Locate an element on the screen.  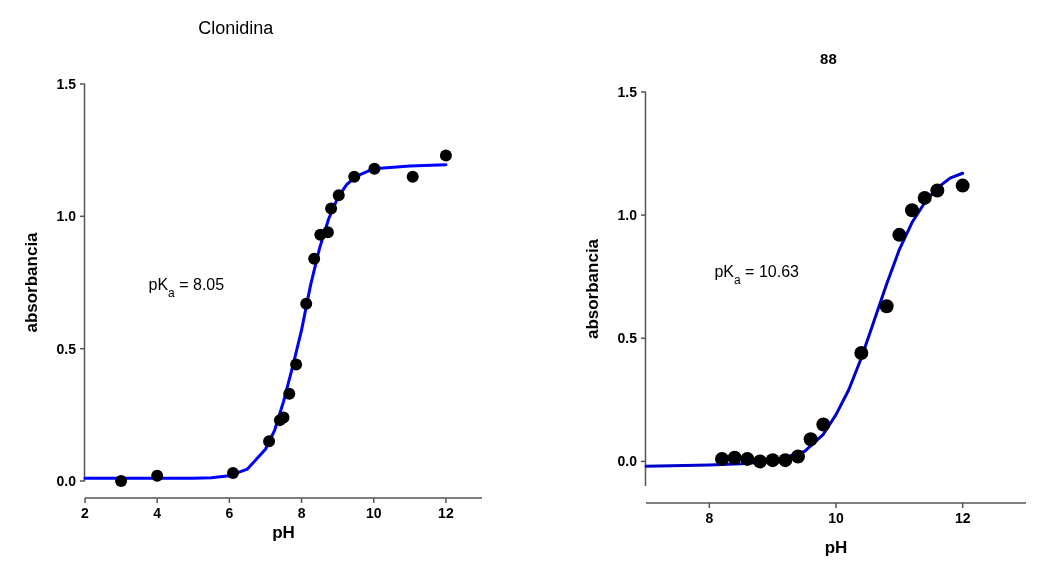
chart-title: Clonidina is located at coordinates (236, 28).